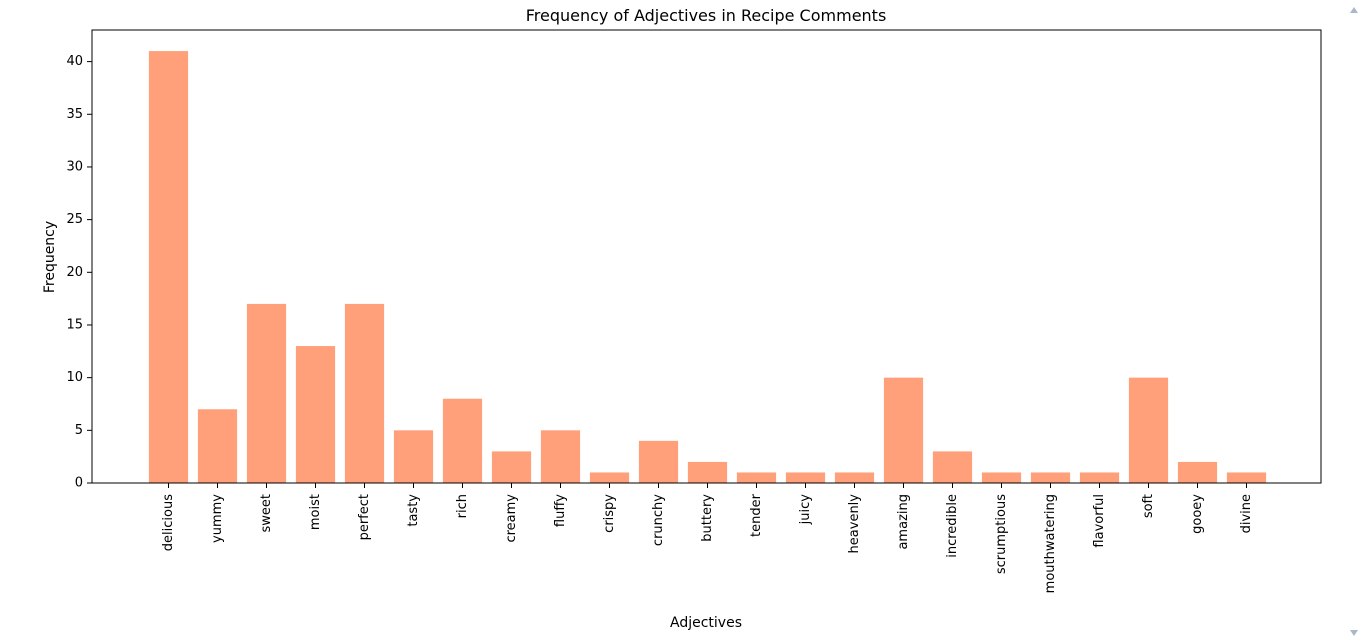 The image size is (1364, 636). I want to click on x-tick-label-crunchy: crunchy, so click(658, 520).